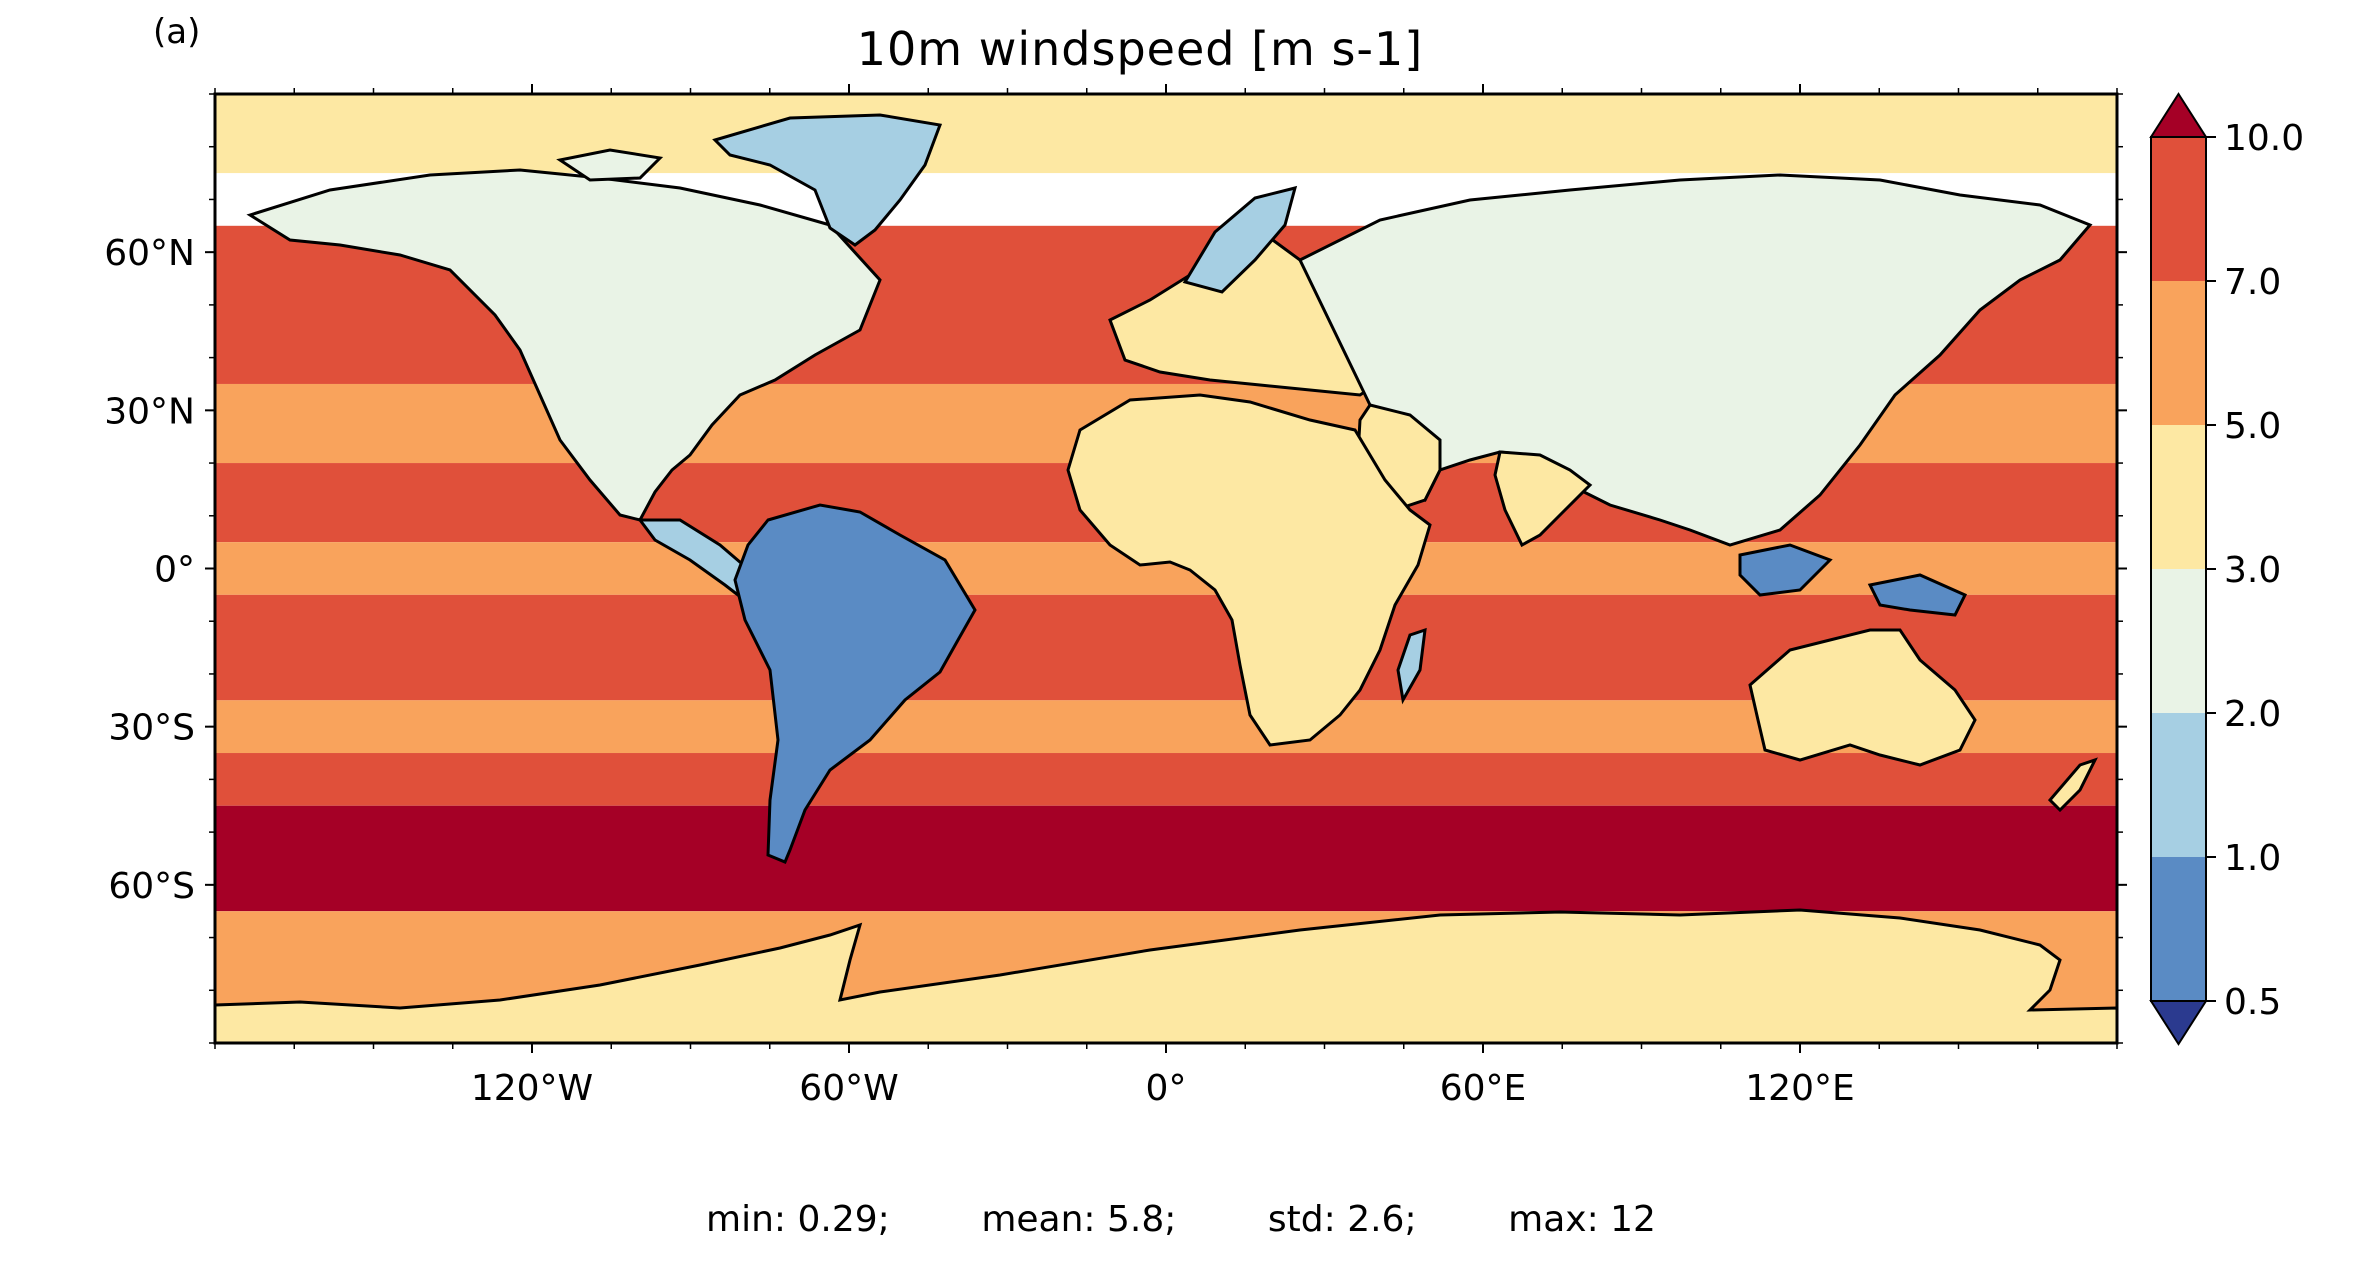  I want to click on colorbar-over-arrow, so click(2178, 115).